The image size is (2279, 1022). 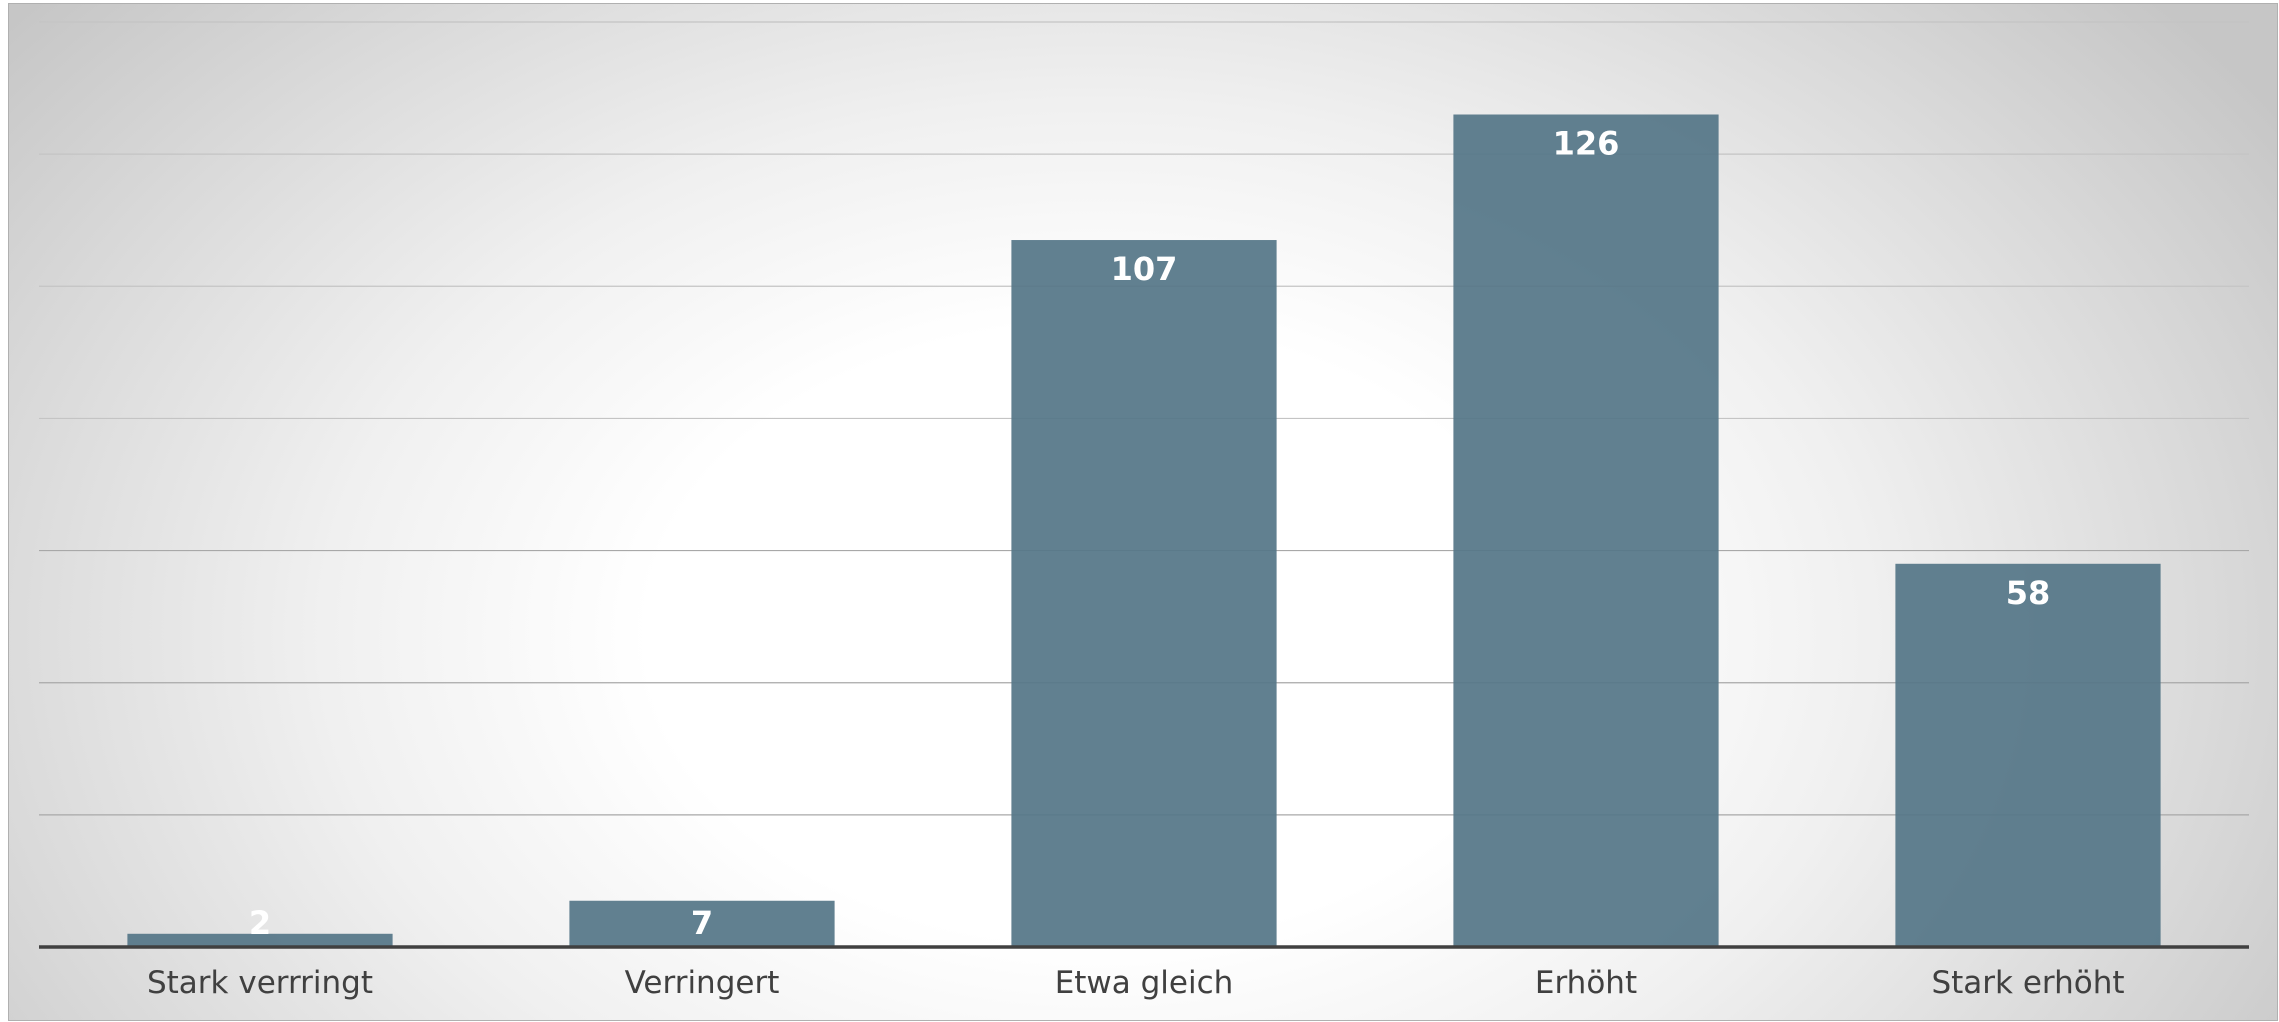 What do you see at coordinates (1144, 269) in the screenshot?
I see `data-label-2: 107` at bounding box center [1144, 269].